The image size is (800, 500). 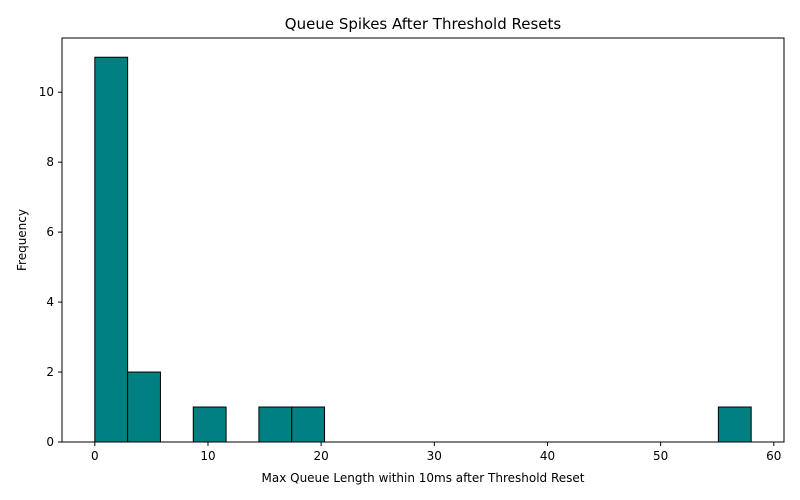 I want to click on x-tick-label: 60, so click(x=773, y=456).